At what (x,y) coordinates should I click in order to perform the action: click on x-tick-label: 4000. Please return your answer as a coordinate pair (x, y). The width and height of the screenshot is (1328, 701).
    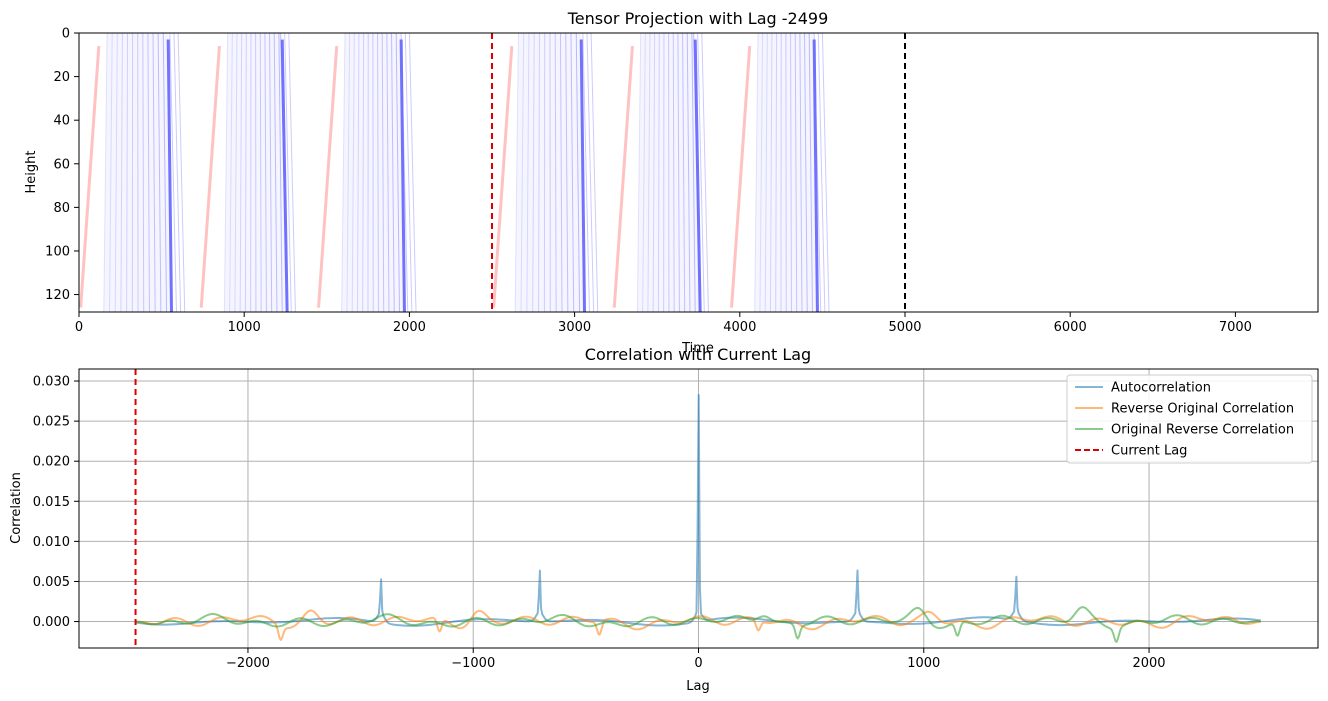
    Looking at the image, I should click on (739, 327).